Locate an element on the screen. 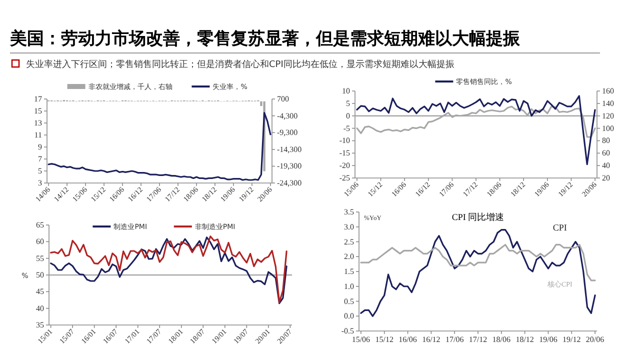 This screenshot has width=640, height=360. y2-tick-label: 60 is located at coordinates (606, 153).